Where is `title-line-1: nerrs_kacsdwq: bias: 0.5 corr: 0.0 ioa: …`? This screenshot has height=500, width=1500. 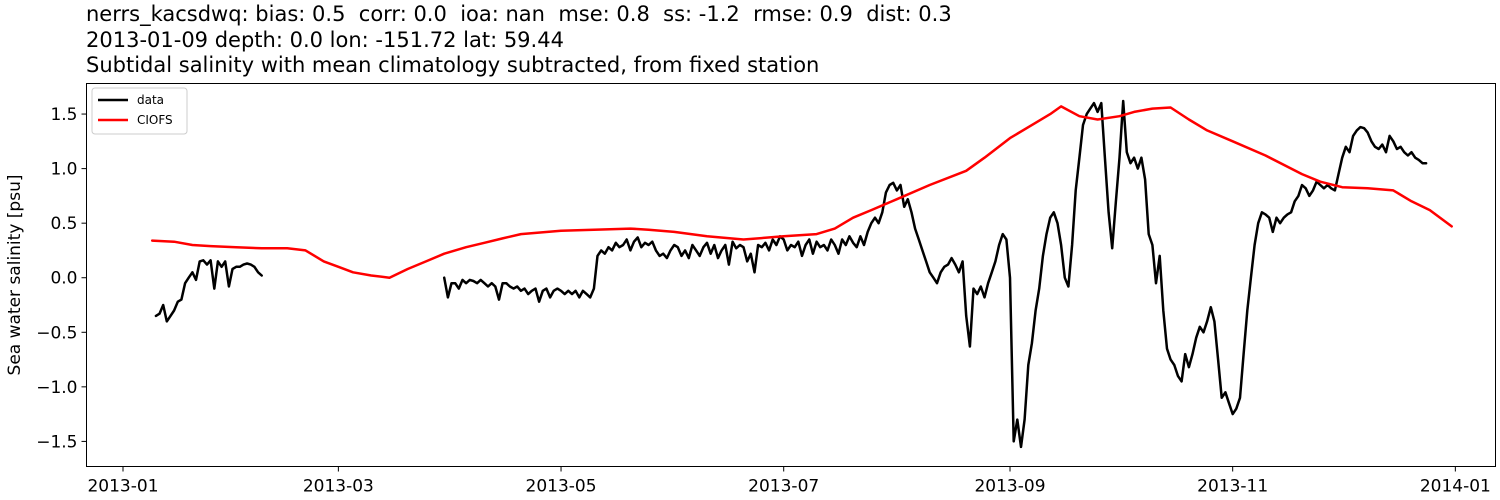 title-line-1: nerrs_kacsdwq: bias: 0.5 corr: 0.0 ioa: … is located at coordinates (519, 14).